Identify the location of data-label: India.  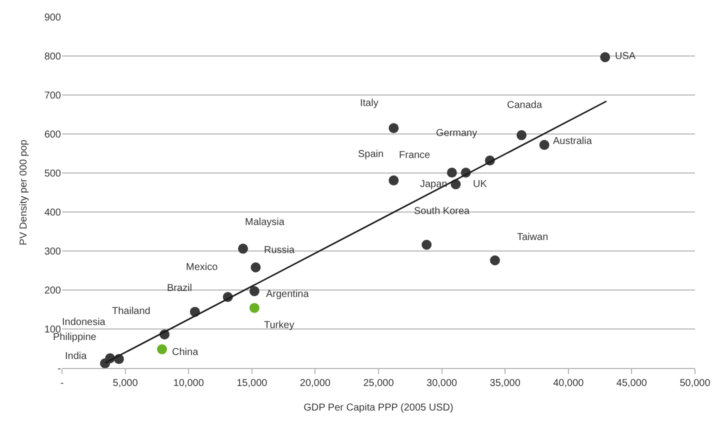
(76, 356).